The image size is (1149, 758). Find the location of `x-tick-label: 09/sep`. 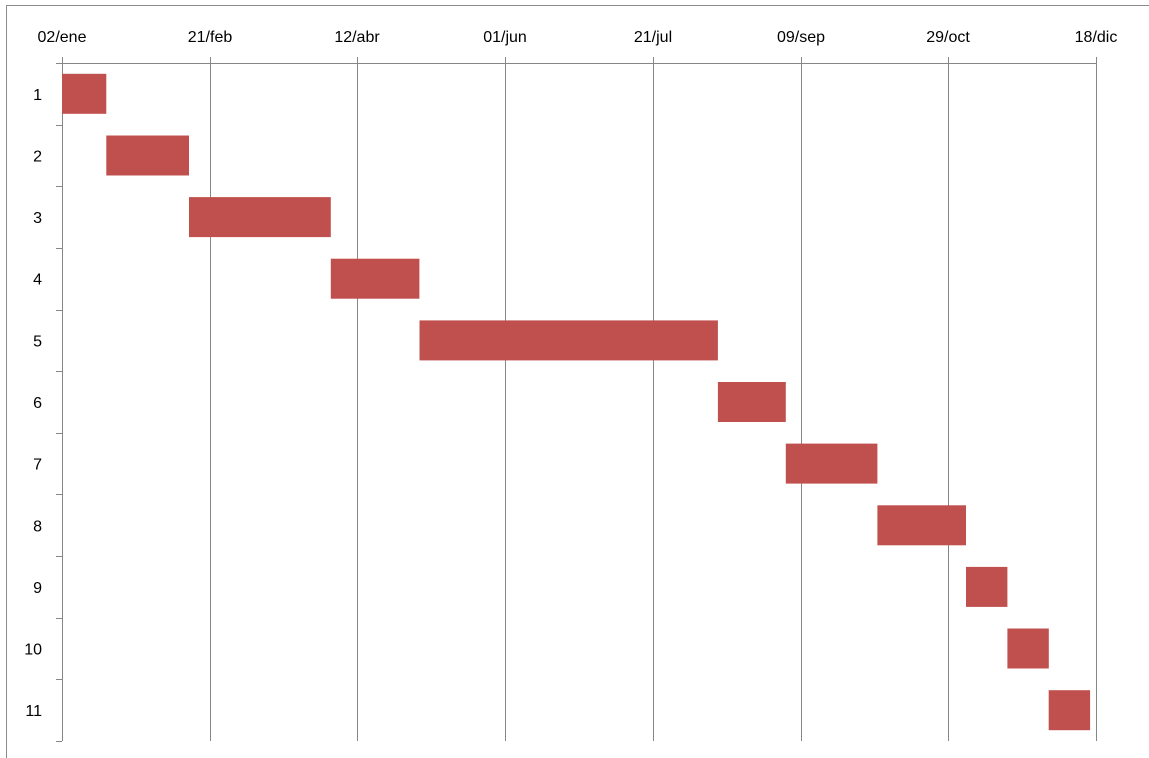

x-tick-label: 09/sep is located at coordinates (801, 37).